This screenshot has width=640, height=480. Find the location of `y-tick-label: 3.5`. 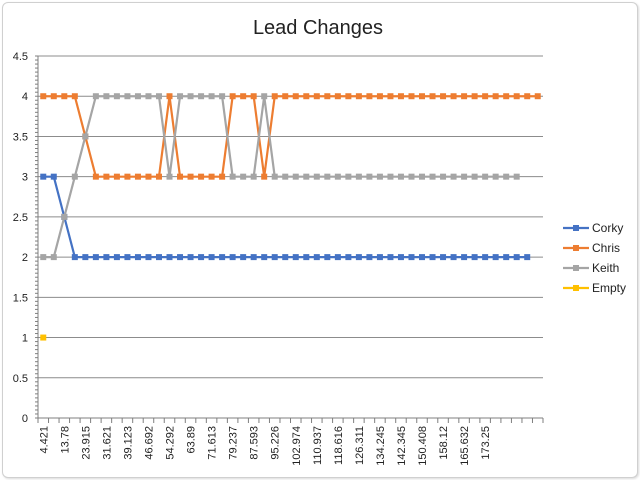

y-tick-label: 3.5 is located at coordinates (20, 137).